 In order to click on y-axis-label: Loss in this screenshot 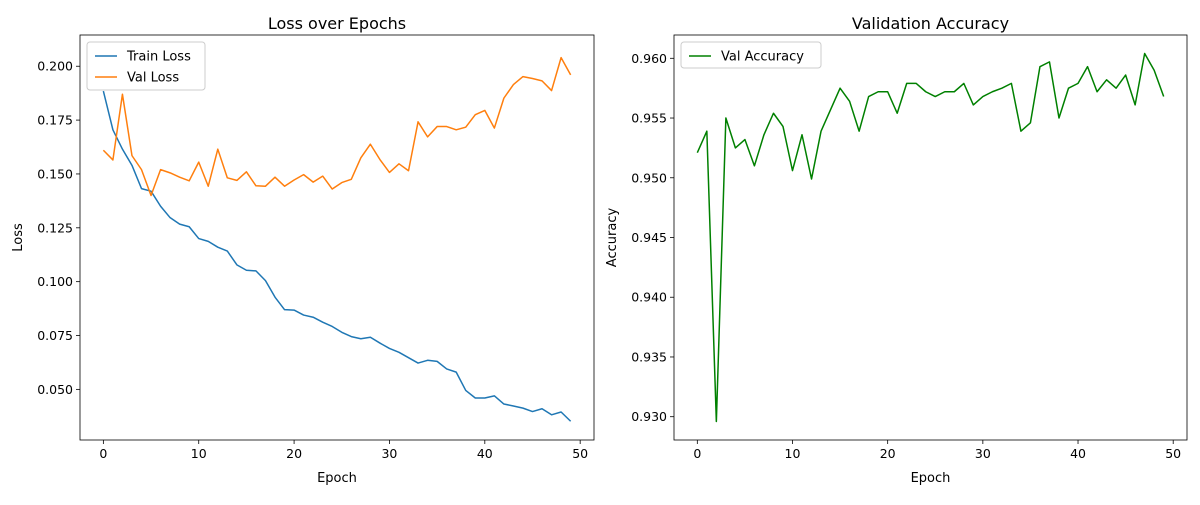, I will do `click(18, 237)`.